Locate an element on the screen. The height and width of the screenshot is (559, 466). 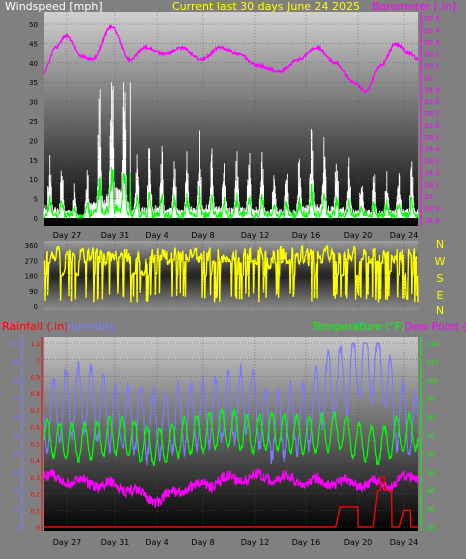
x-tick-label-bottom: Day 4 is located at coordinates (156, 542).